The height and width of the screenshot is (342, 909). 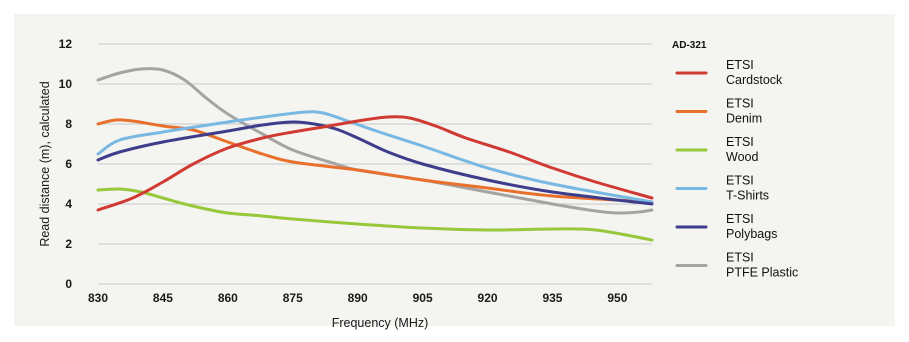 I want to click on x-tick-label: 890, so click(x=358, y=298).